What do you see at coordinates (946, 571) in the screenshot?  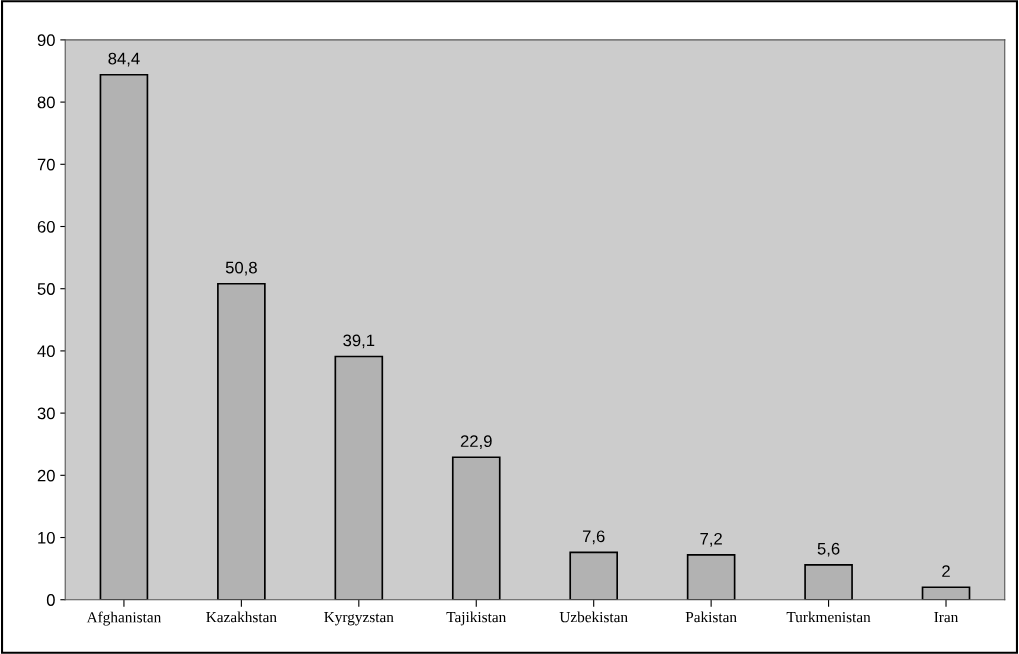 I see `data-label: 2` at bounding box center [946, 571].